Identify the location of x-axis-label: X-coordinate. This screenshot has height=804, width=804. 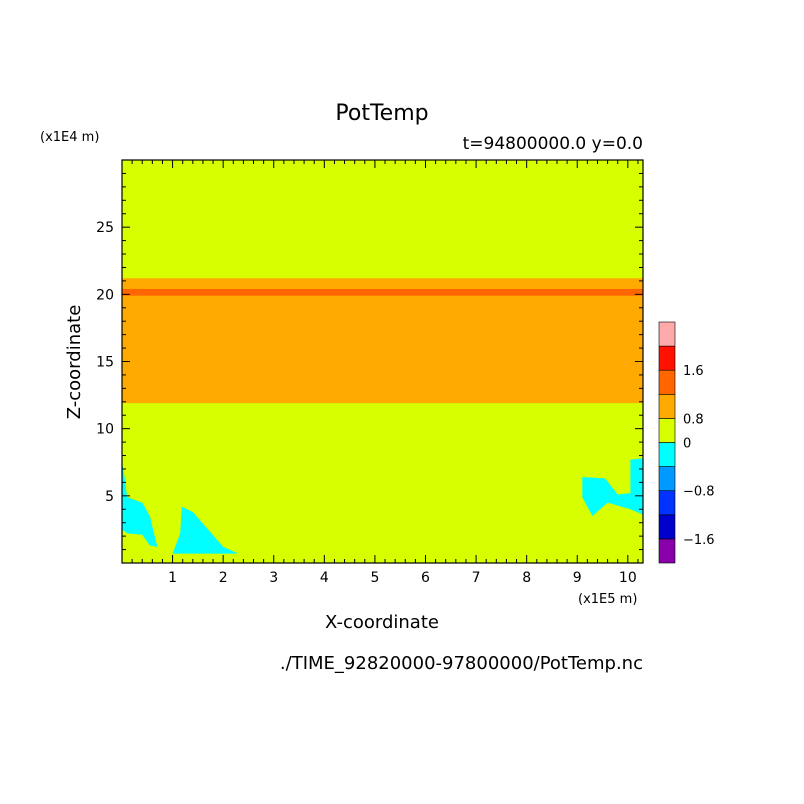
(382, 622).